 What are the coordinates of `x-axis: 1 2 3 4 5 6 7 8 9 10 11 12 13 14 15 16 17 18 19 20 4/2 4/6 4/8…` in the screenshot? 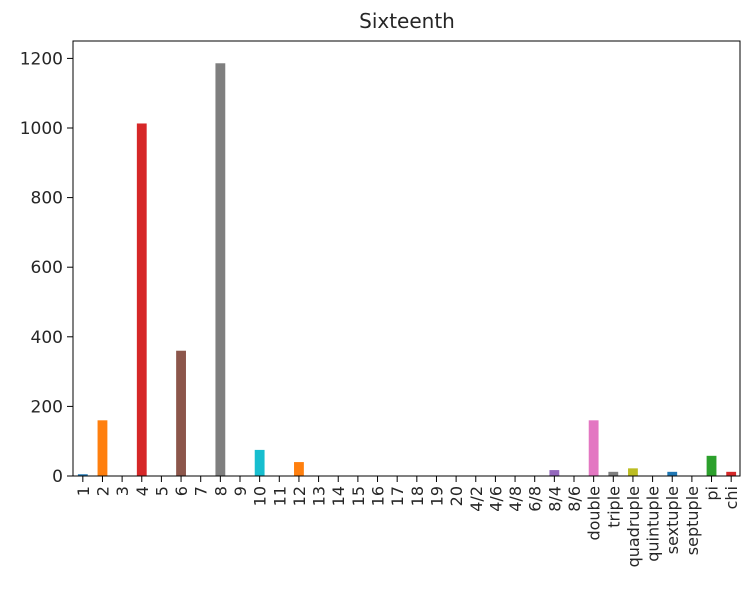 It's located at (407, 521).